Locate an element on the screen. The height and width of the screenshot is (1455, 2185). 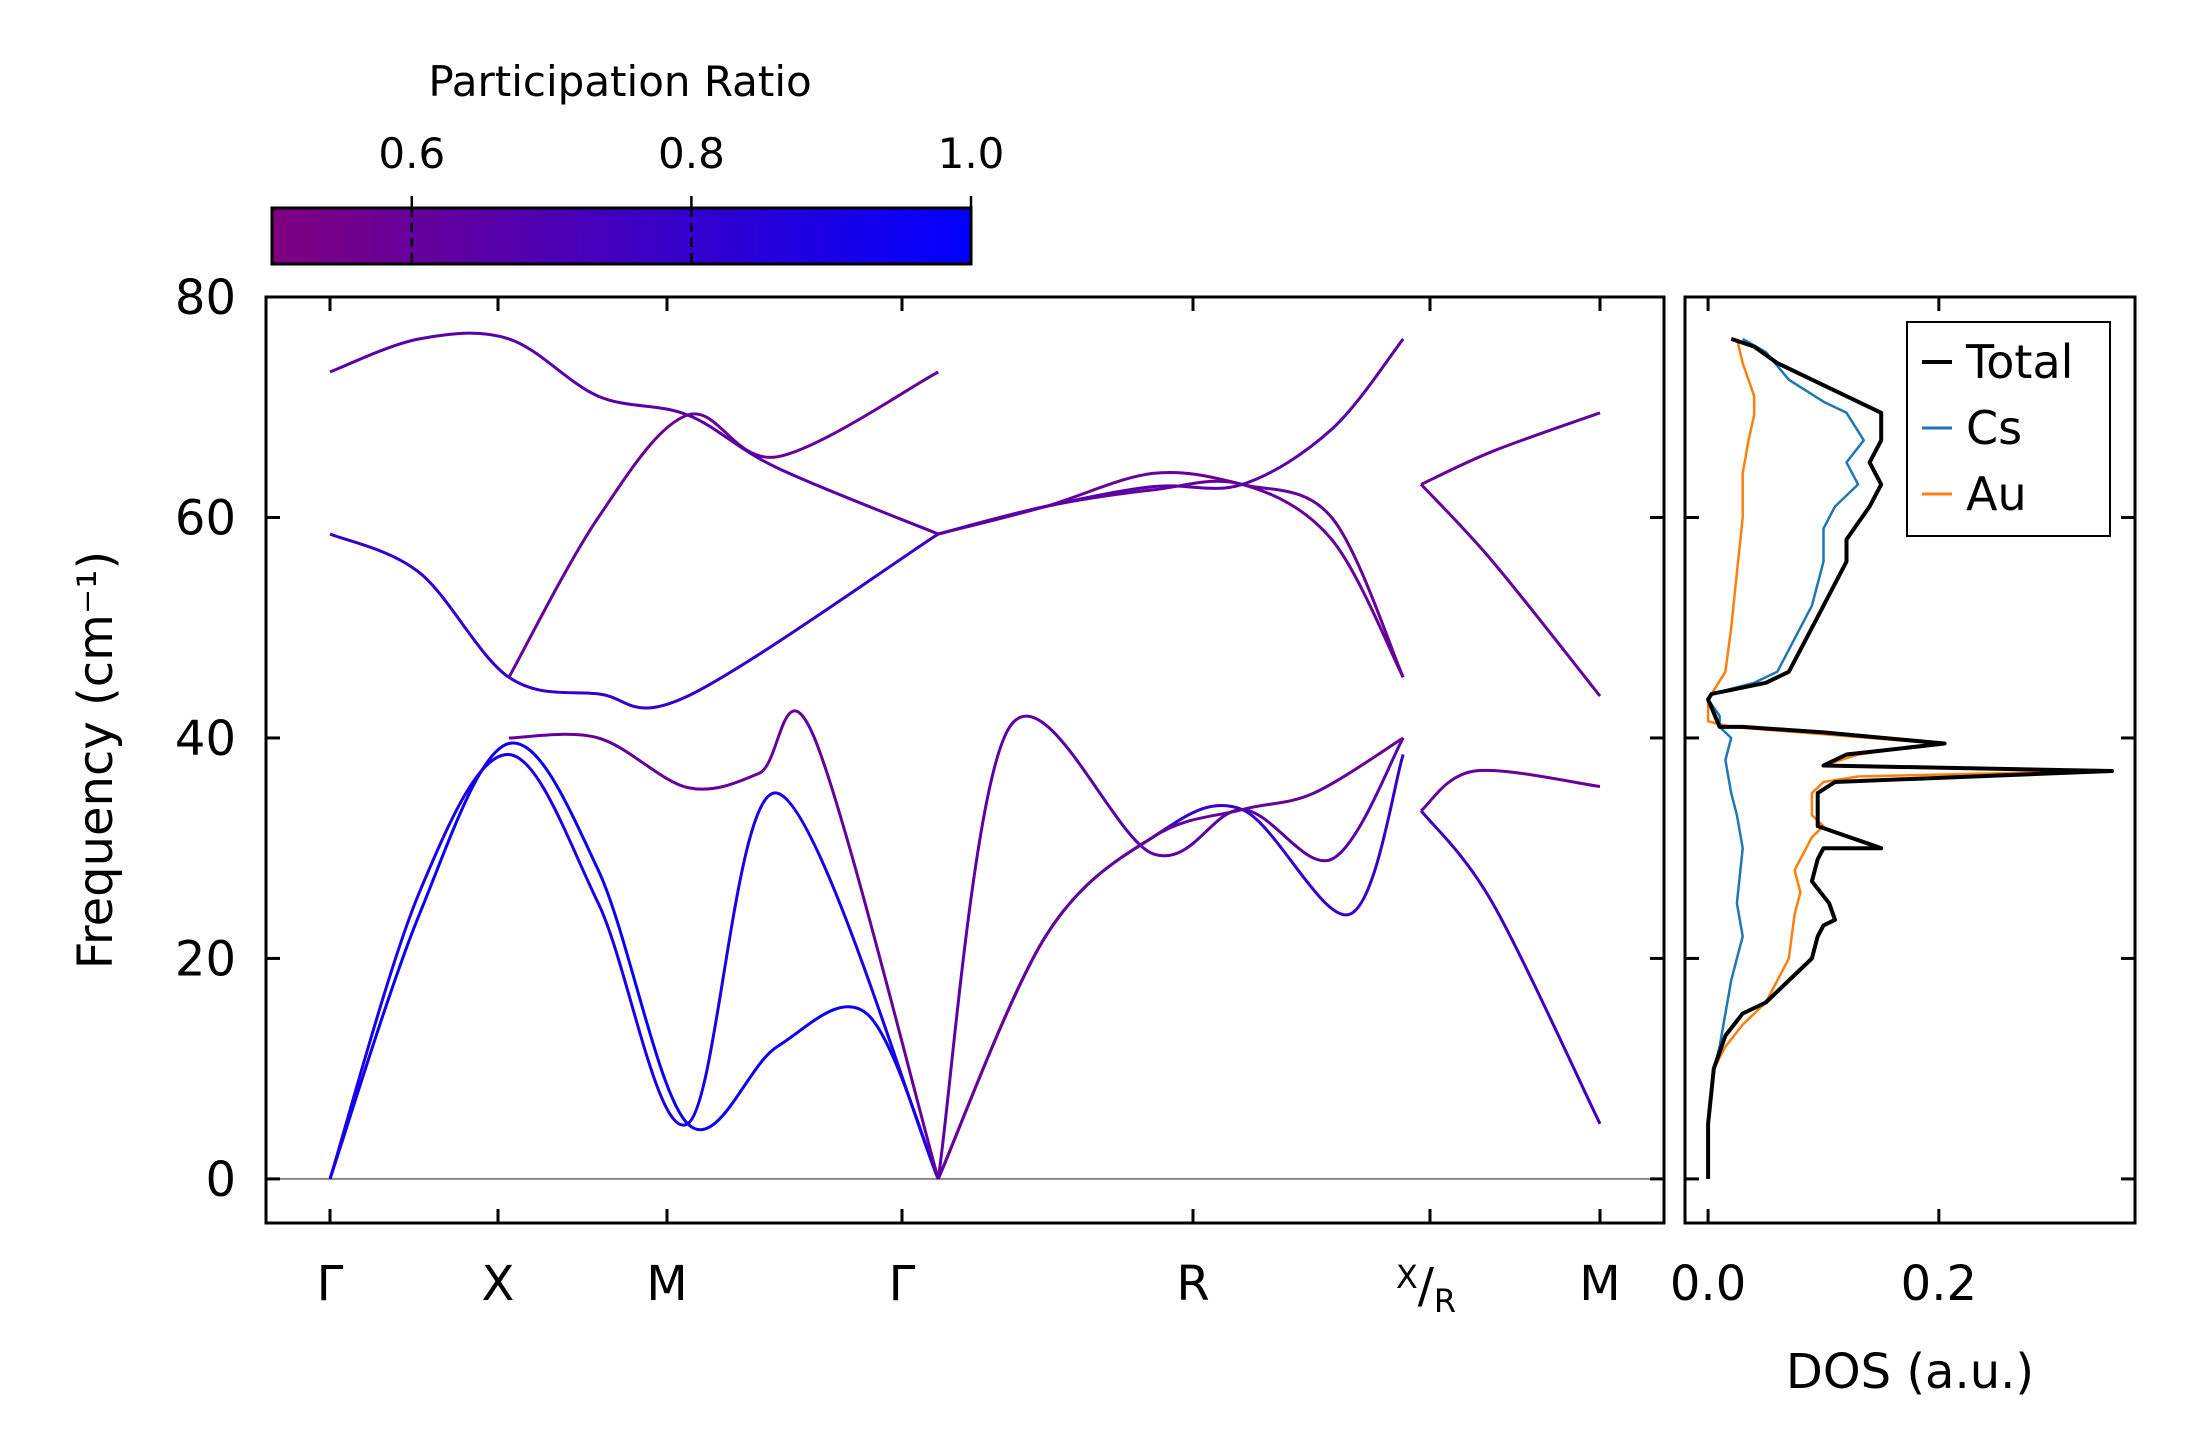
colorbar-ticks: 0.6 0.8 1.0 is located at coordinates (691, 196).